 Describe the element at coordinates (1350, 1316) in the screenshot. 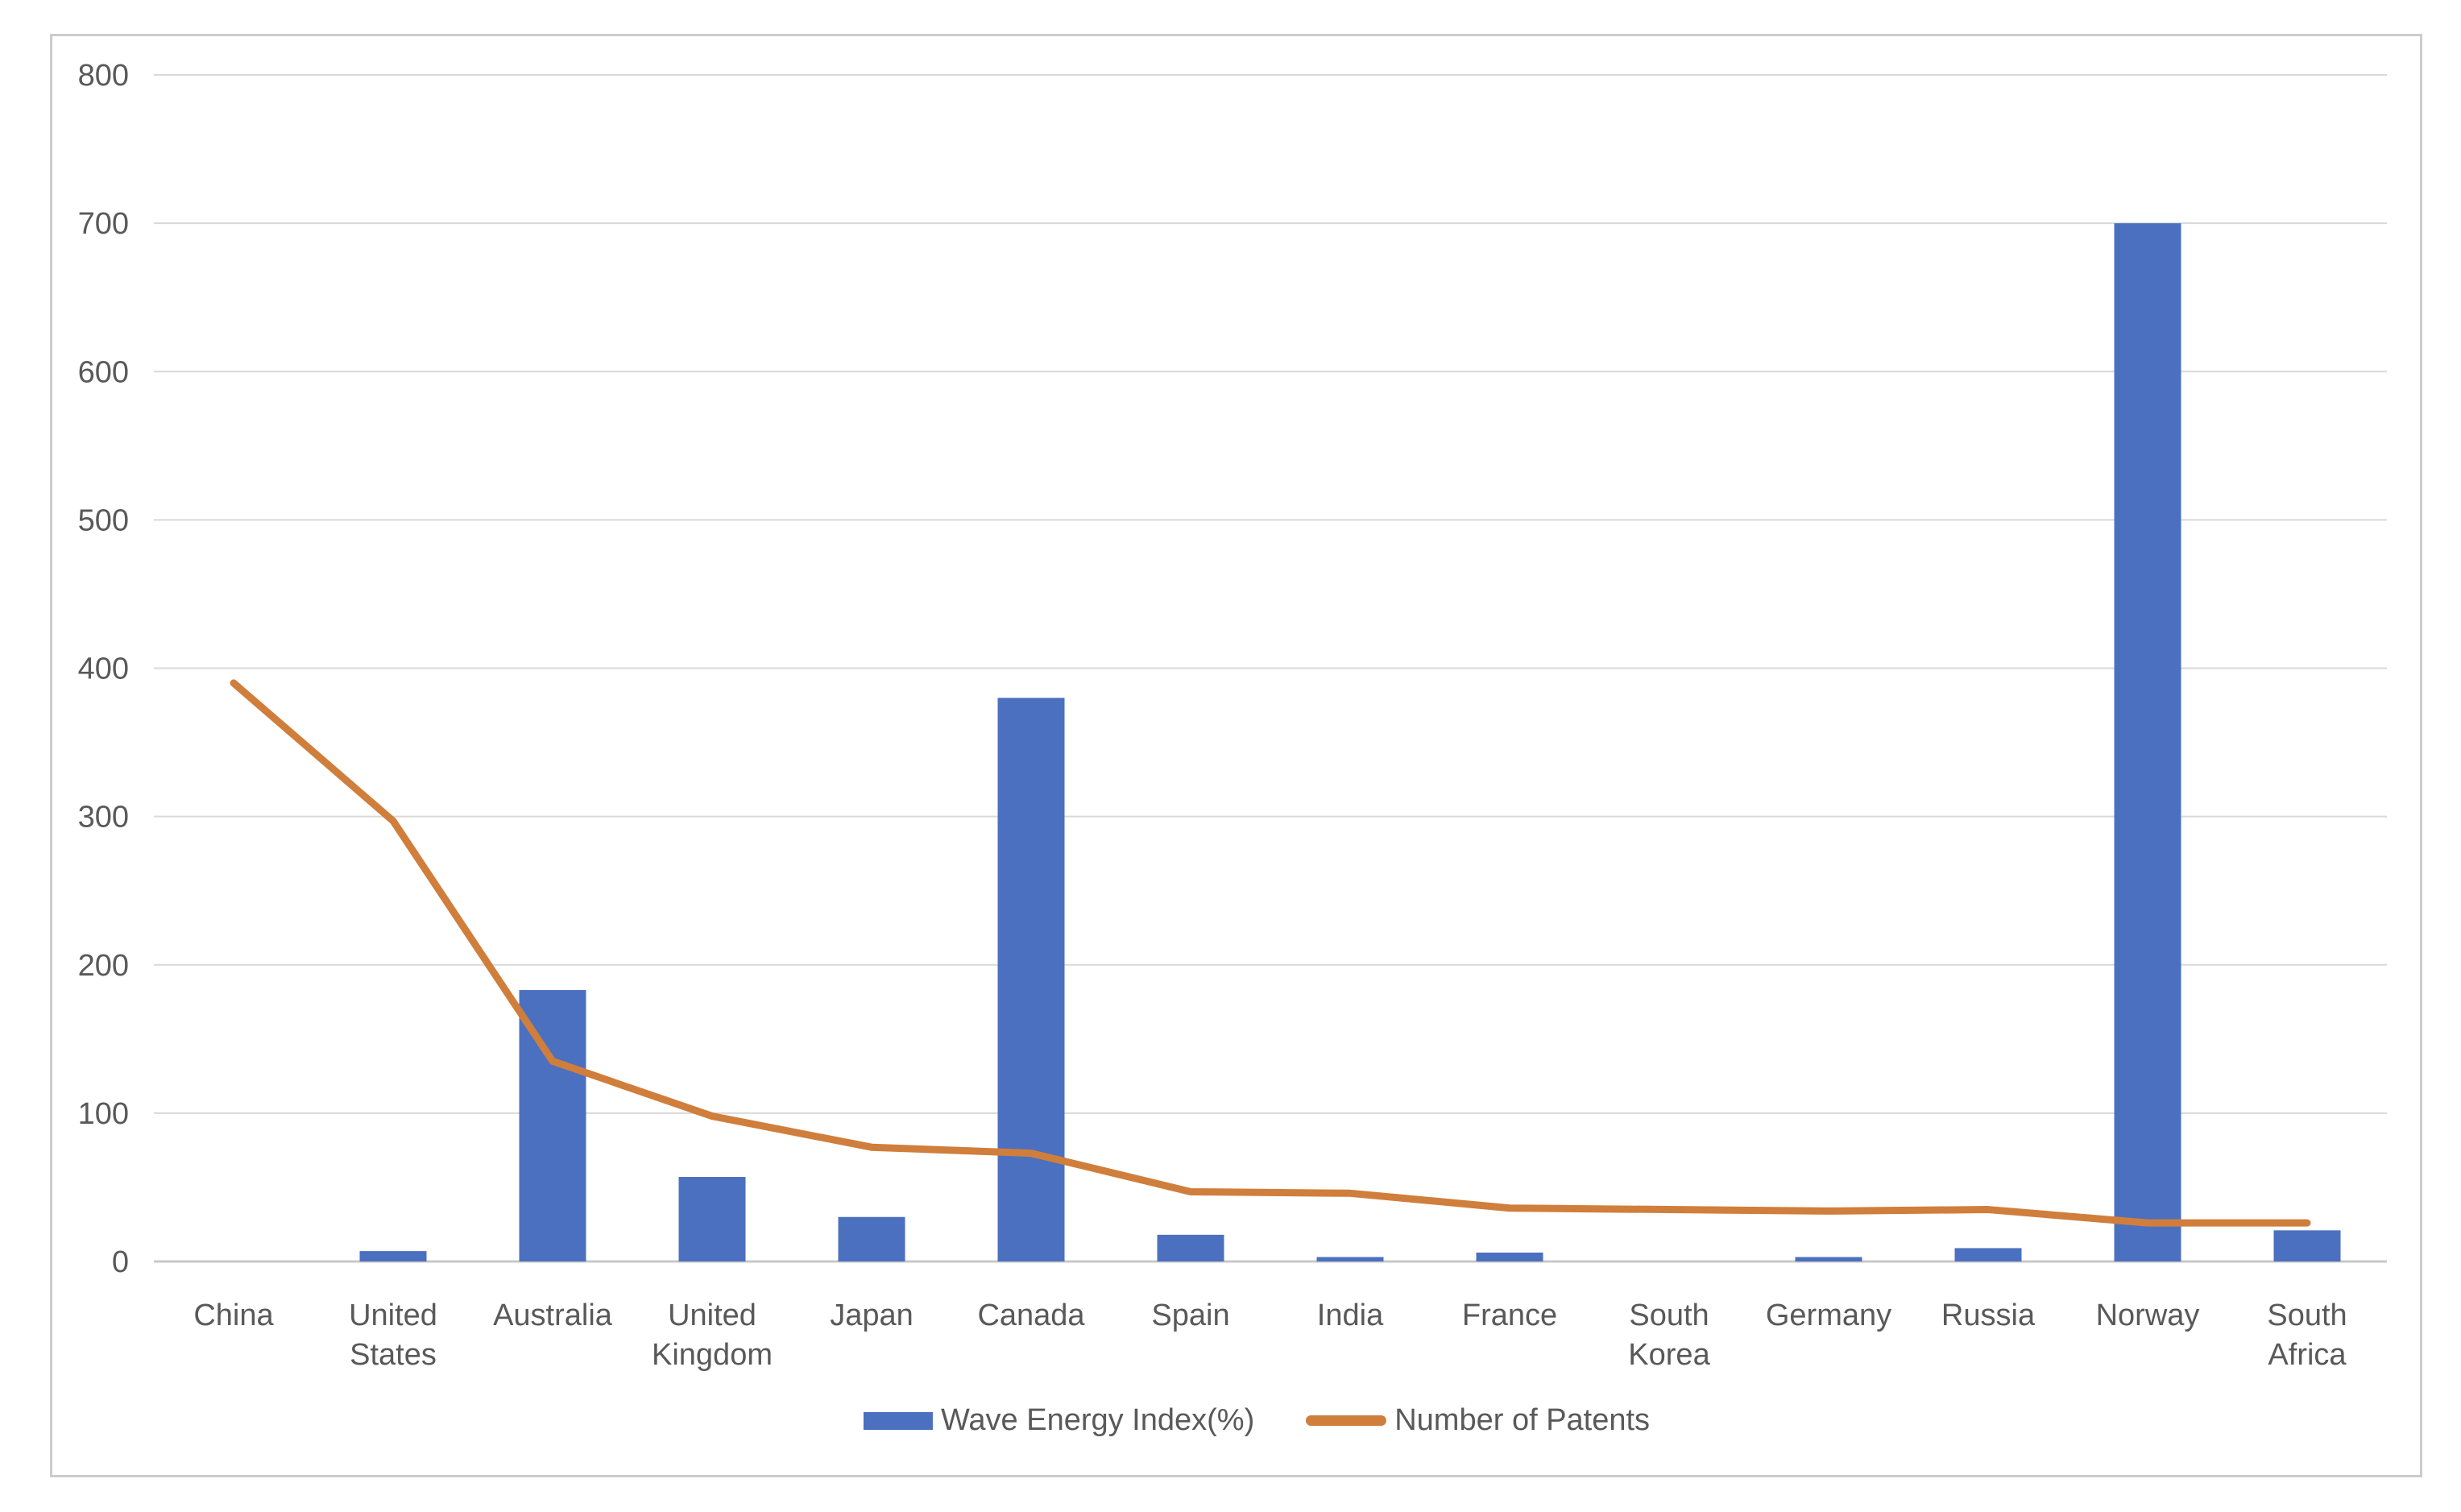

I see `x-label-india: India` at that location.